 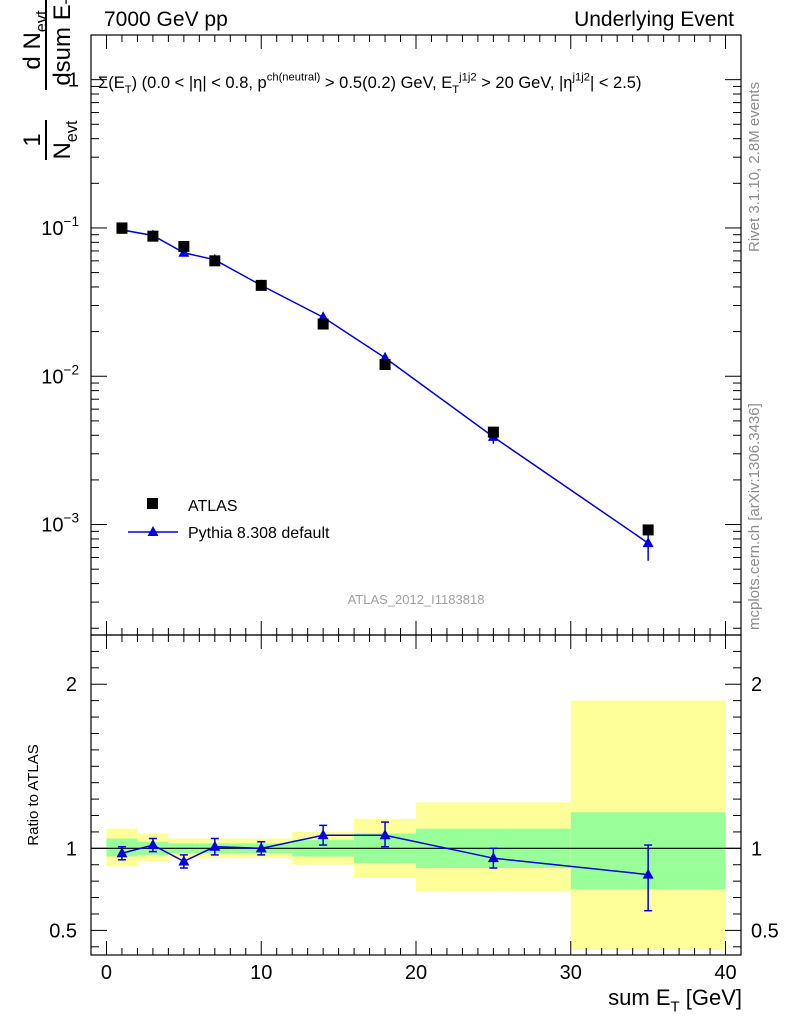 What do you see at coordinates (60, 227) in the screenshot?
I see `main-ytick-label: 10−1​` at bounding box center [60, 227].